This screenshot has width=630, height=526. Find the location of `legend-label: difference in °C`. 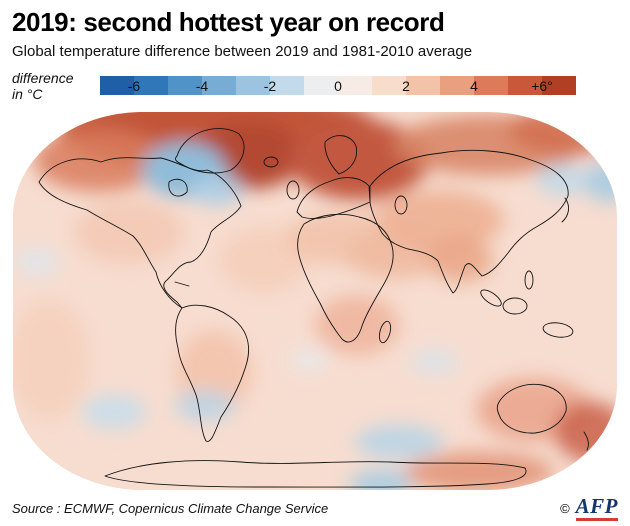

legend-label: difference in °C is located at coordinates (56, 86).